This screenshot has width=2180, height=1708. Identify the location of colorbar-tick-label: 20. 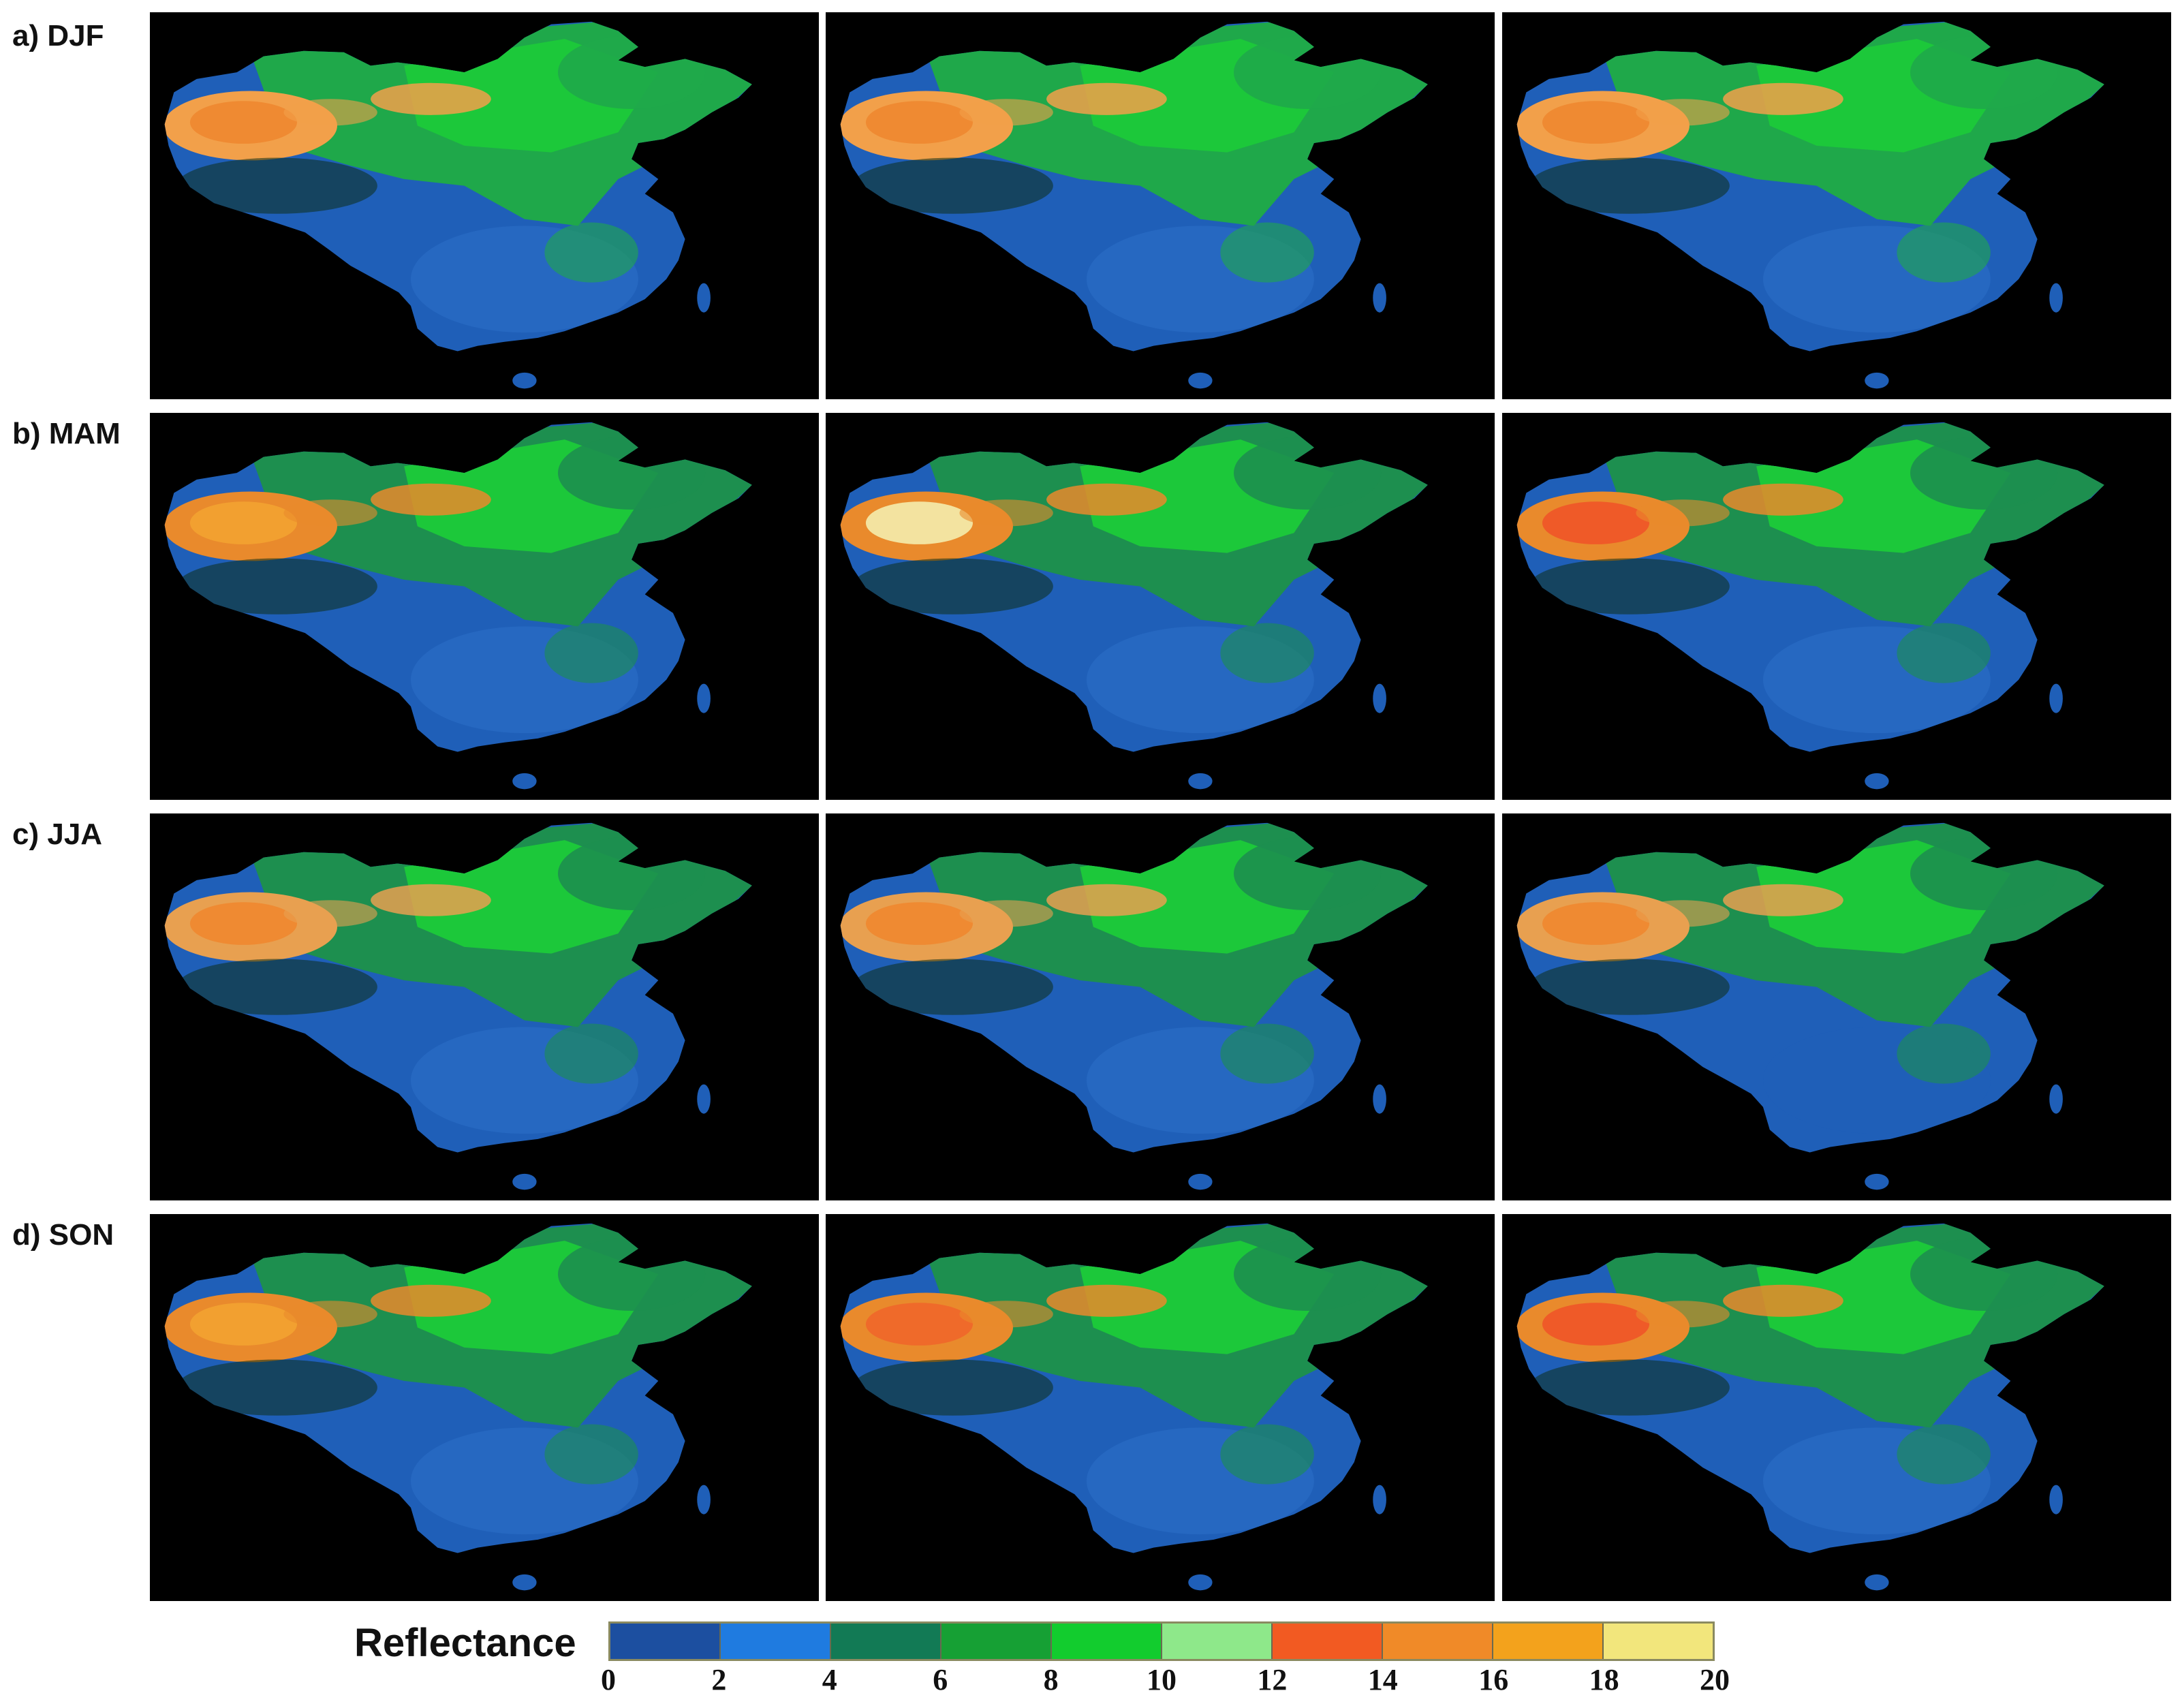
(1715, 1679).